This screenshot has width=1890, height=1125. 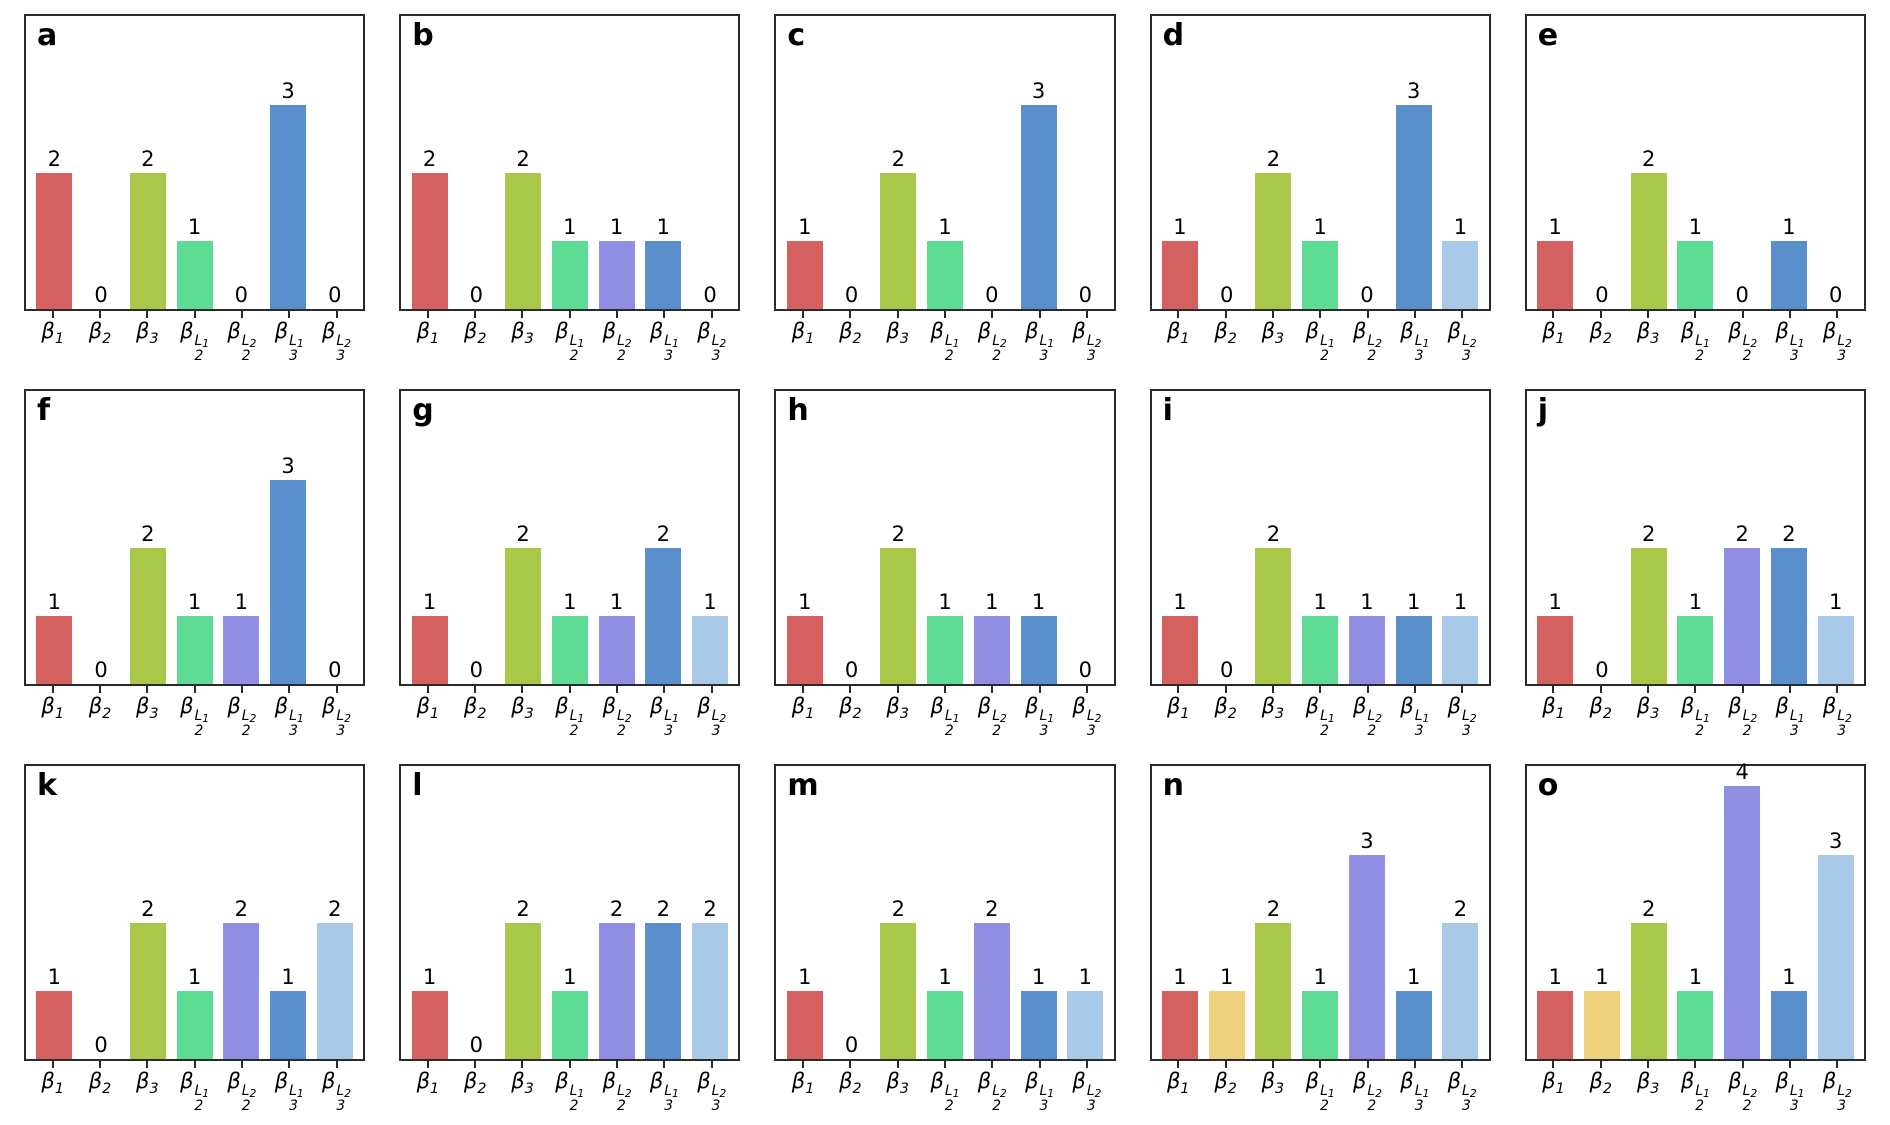 I want to click on plot-area: e 1 0 2 1 0 1 0, so click(x=1695, y=162).